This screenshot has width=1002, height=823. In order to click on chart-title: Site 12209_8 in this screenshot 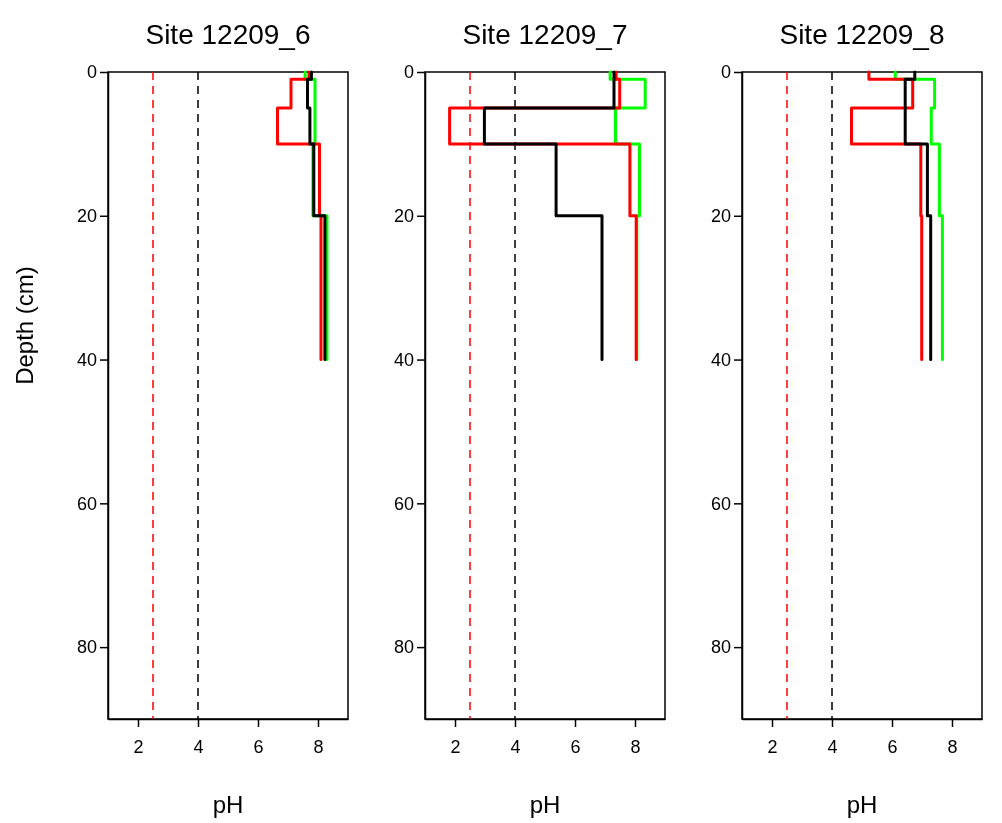, I will do `click(862, 34)`.